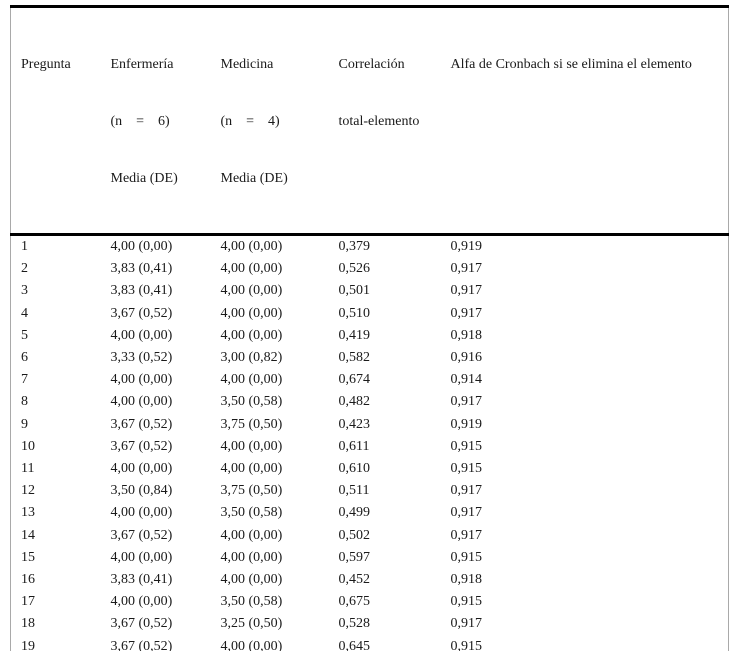 This screenshot has width=737, height=651. I want to click on table-cell: 0,419, so click(354, 335).